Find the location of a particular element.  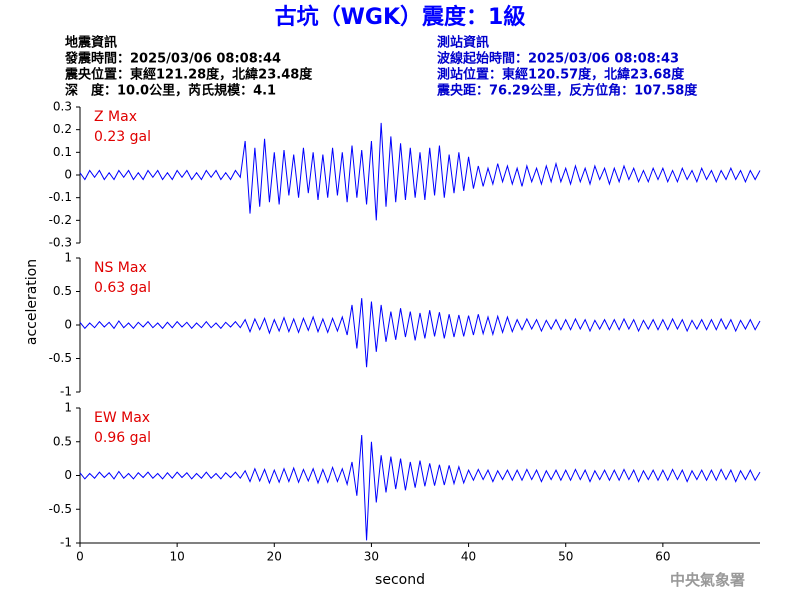

max-annotation: Z Max is located at coordinates (115, 117).